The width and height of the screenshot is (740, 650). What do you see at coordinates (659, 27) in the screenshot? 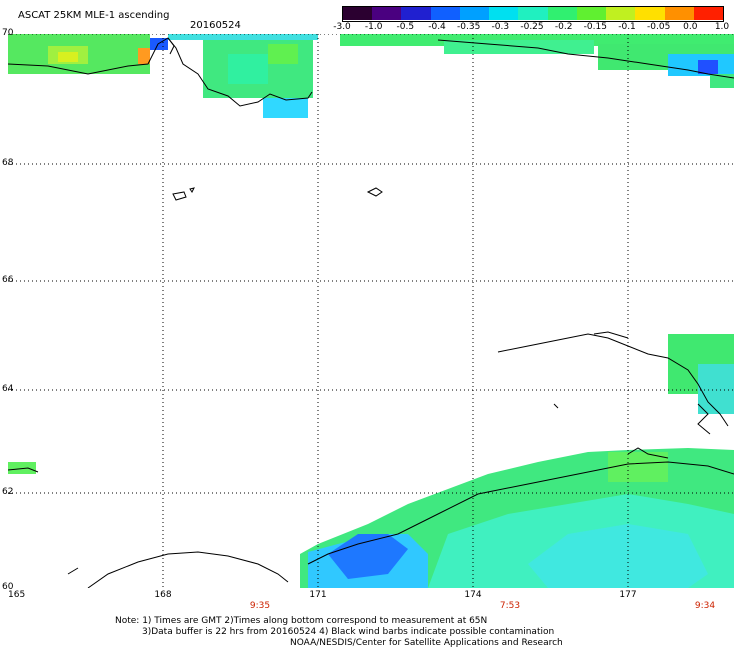
I see `colorbar-label: -0.05` at bounding box center [659, 27].